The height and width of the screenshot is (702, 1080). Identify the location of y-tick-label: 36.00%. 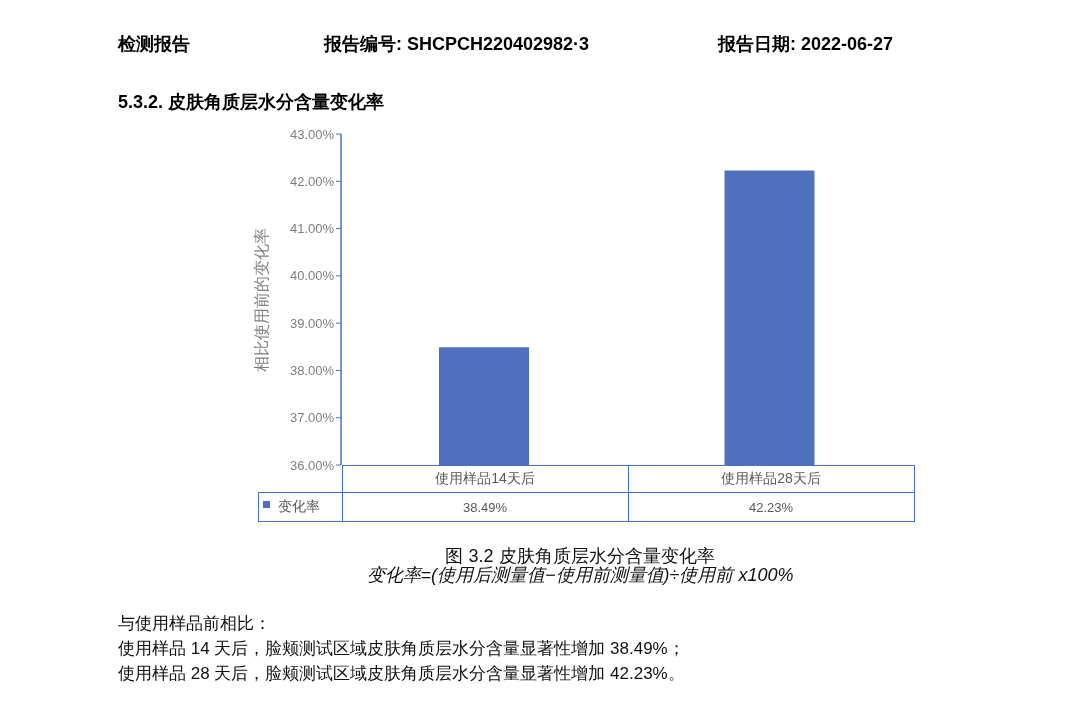
(312, 465).